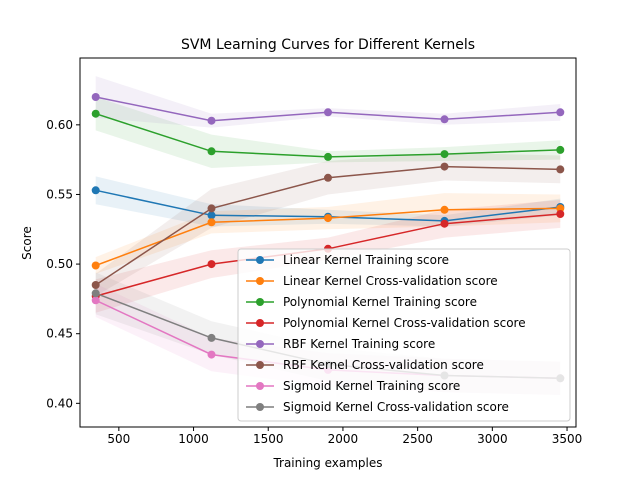 This screenshot has height=484, width=640. Describe the element at coordinates (59, 194) in the screenshot. I see `y-tick-label-3: 0.55` at that location.